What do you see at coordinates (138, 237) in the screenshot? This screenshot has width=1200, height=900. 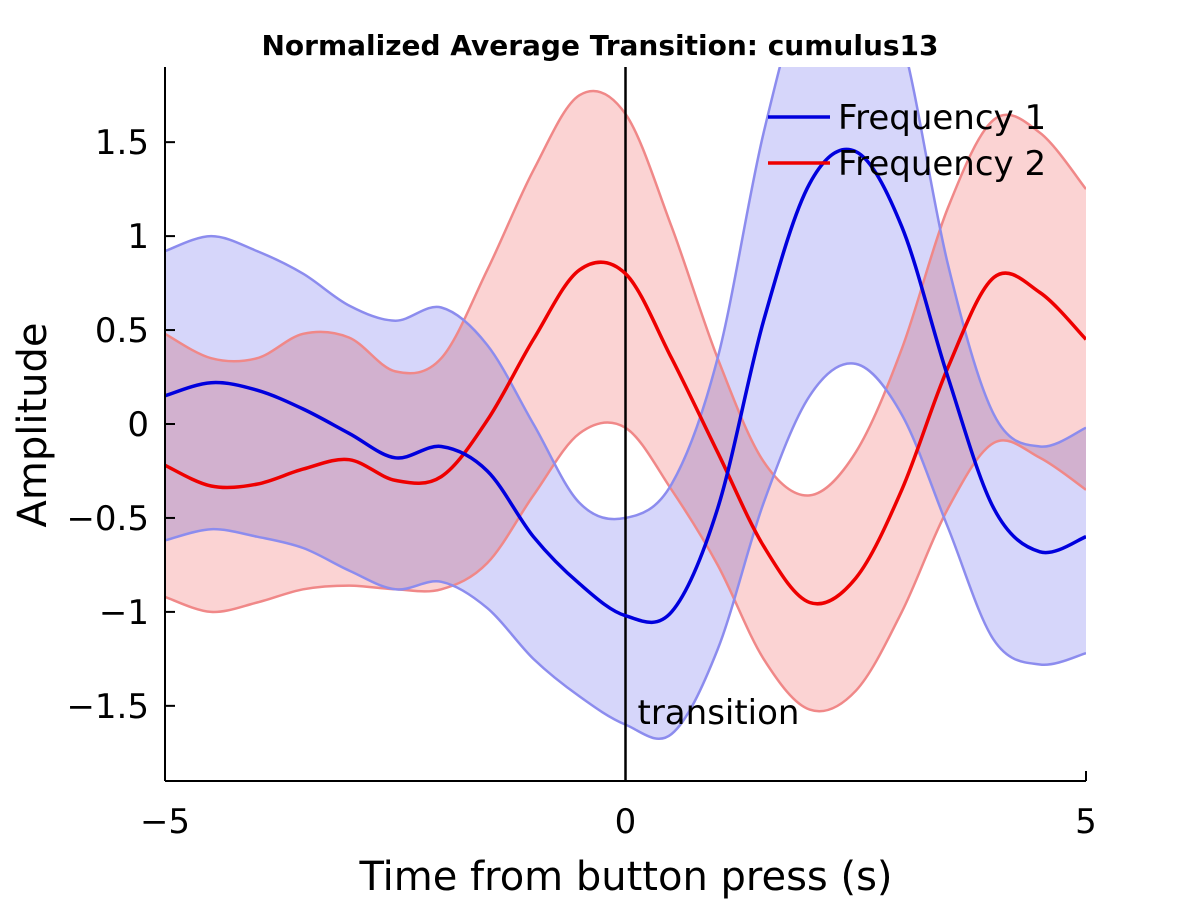 I see `y-tick-label: 1` at bounding box center [138, 237].